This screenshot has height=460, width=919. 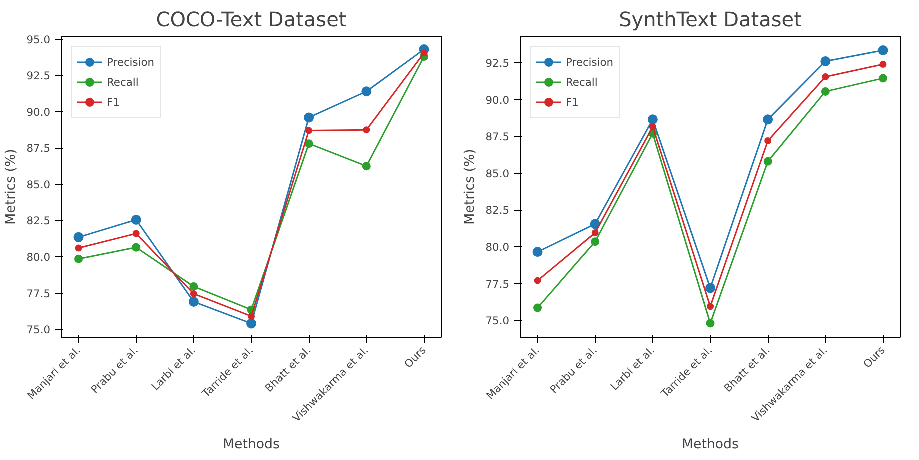 I want to click on chart-title: COCO-Text Dataset, so click(x=251, y=20).